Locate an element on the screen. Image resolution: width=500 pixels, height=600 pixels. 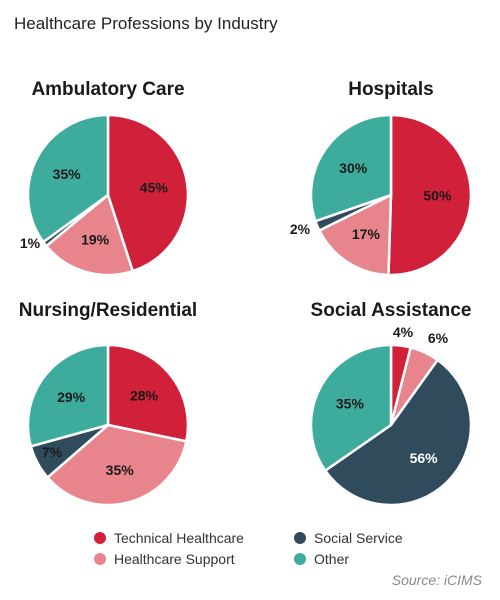
pie-label-ambulatory-care-social-service: 1% is located at coordinates (30, 243).